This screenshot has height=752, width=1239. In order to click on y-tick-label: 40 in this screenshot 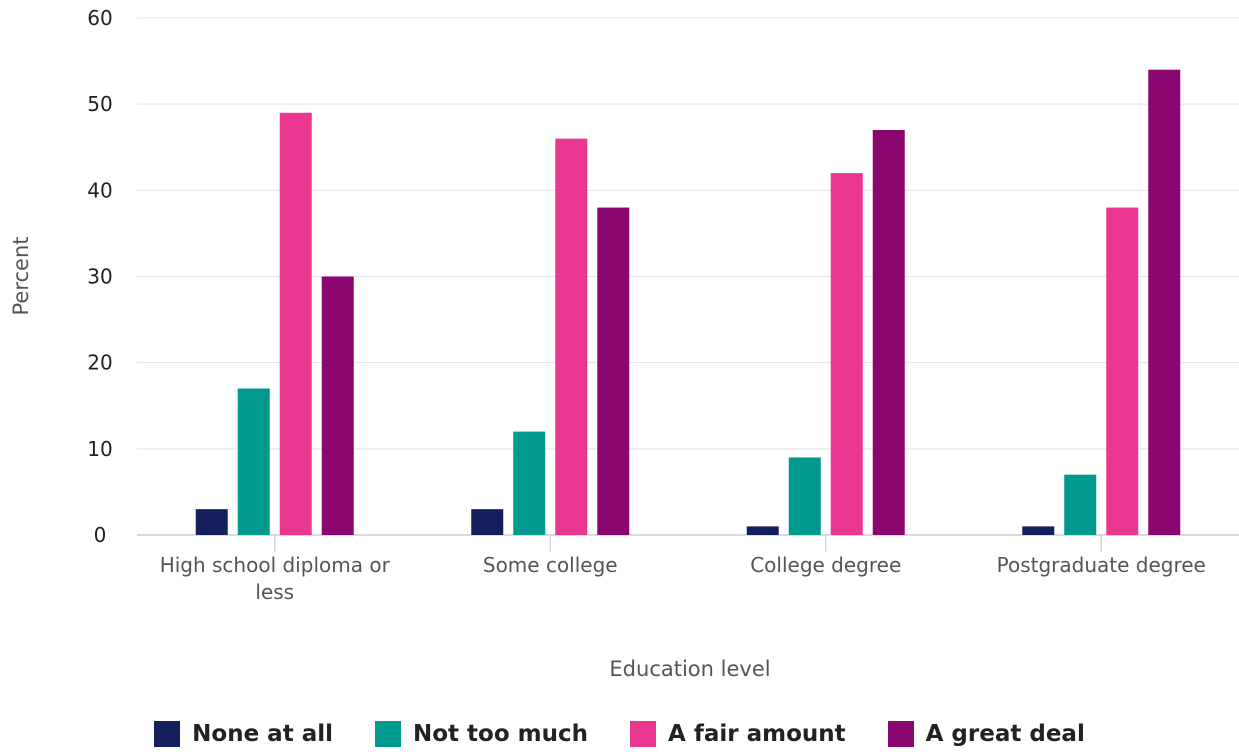, I will do `click(99, 190)`.